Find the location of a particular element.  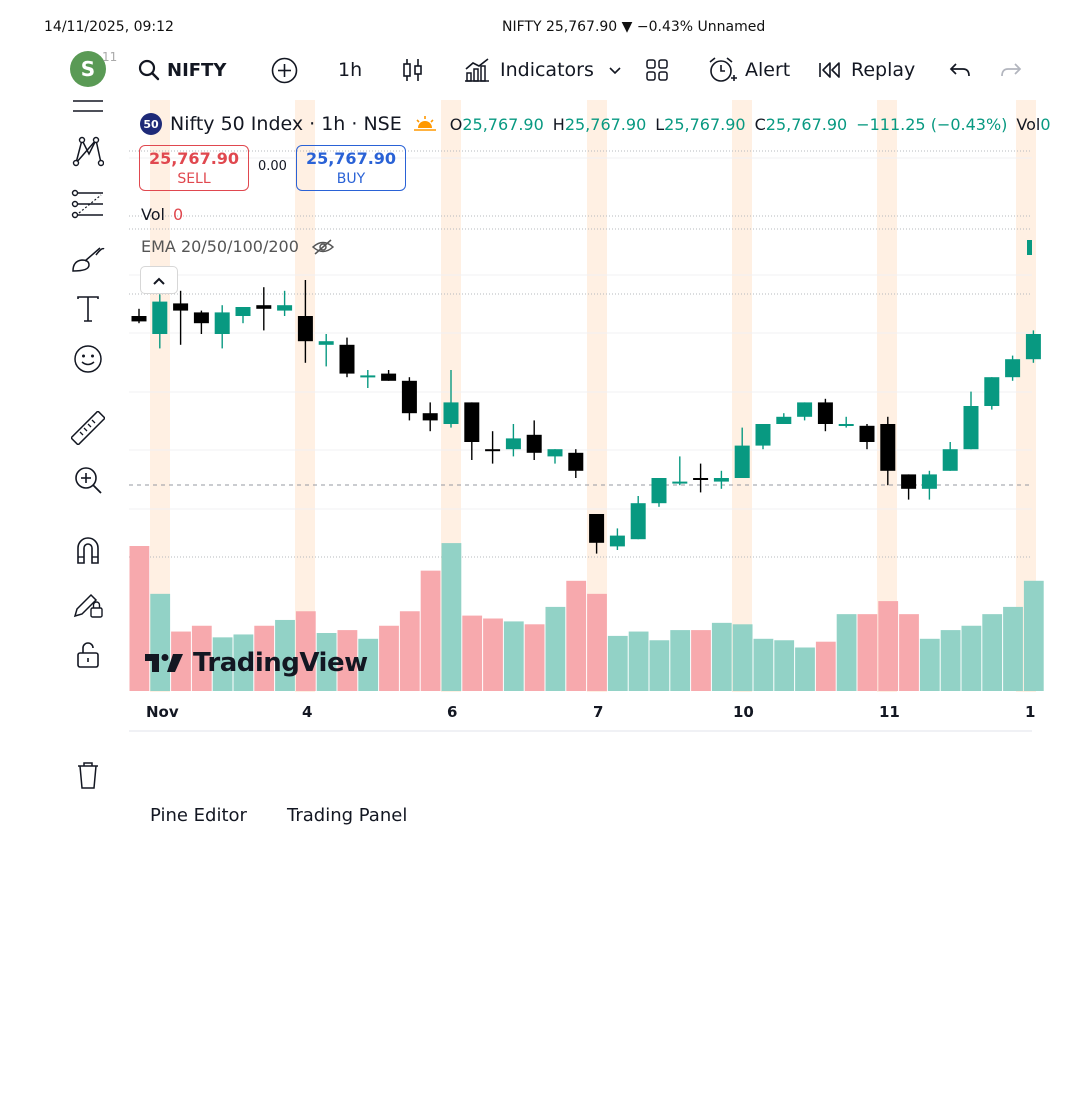

symbol-search-button: NIFTY is located at coordinates (182, 70).